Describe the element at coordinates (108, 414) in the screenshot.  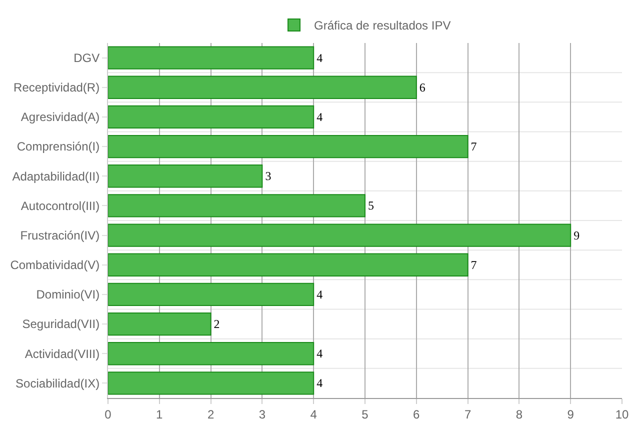
I see `x-tick-label: 0` at that location.